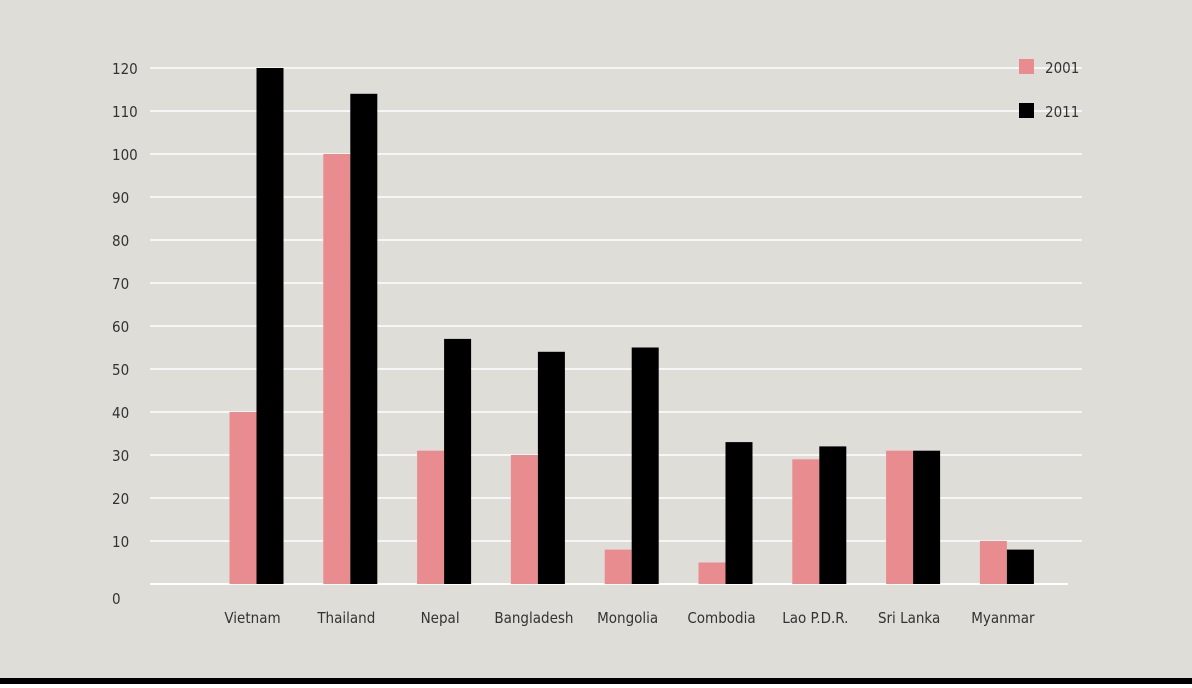 This screenshot has width=1192, height=688. Describe the element at coordinates (120, 542) in the screenshot. I see `y-tick-label: 10` at that location.